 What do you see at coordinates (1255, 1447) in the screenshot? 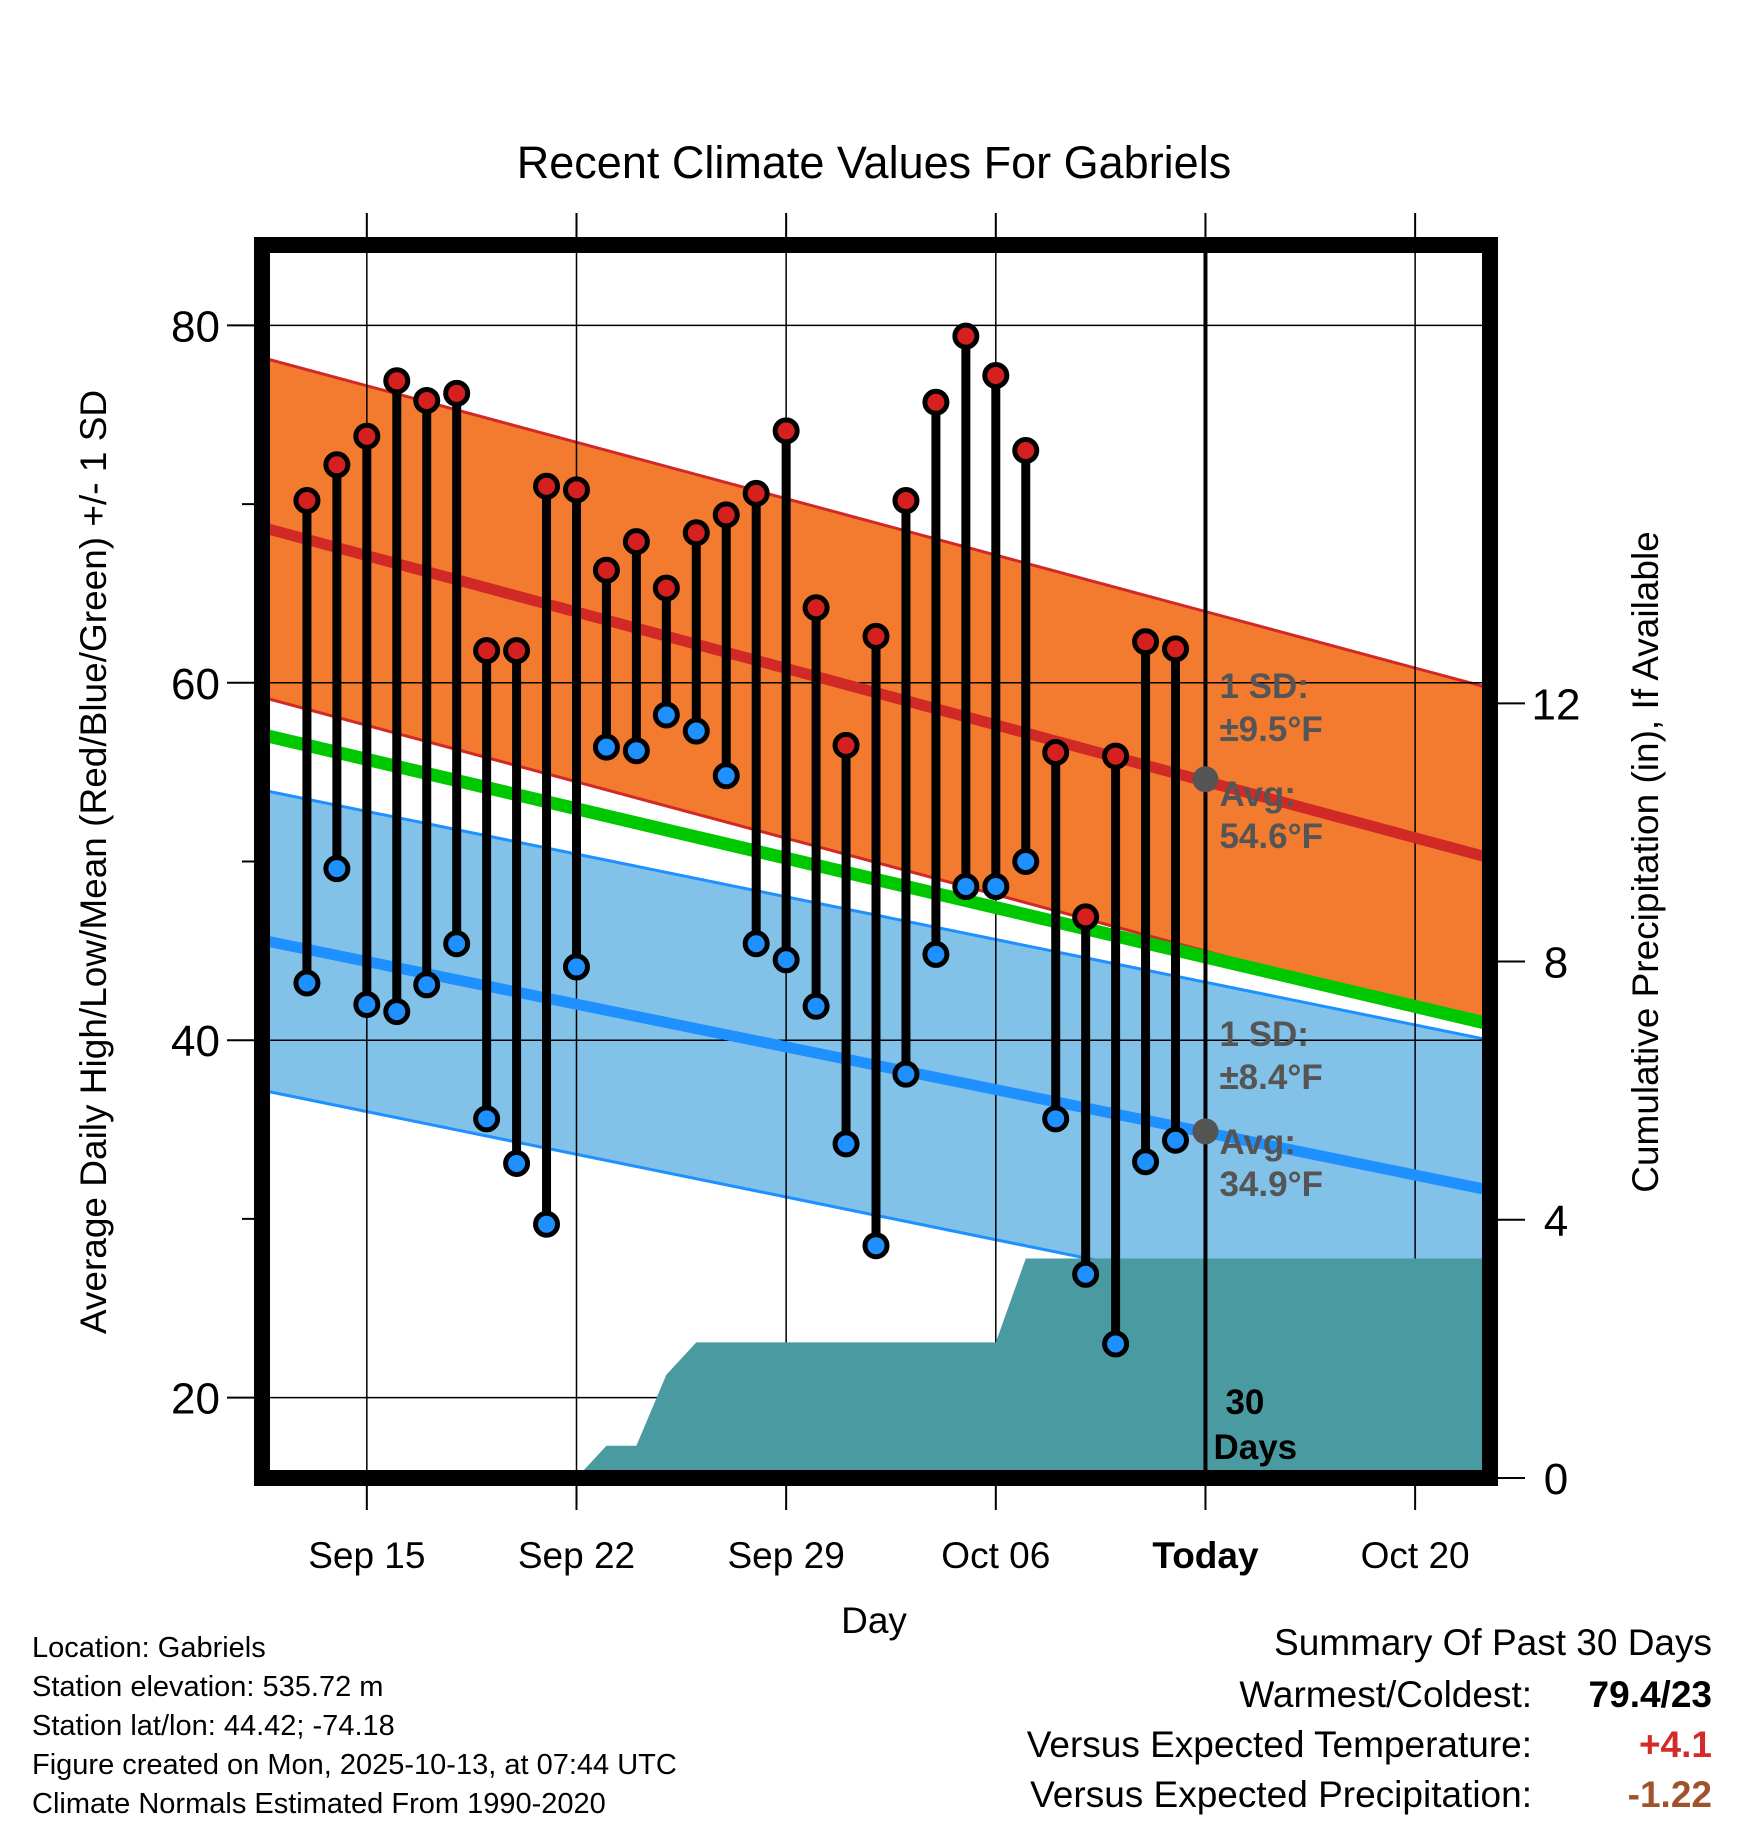
I see `days-label: Days` at bounding box center [1255, 1447].